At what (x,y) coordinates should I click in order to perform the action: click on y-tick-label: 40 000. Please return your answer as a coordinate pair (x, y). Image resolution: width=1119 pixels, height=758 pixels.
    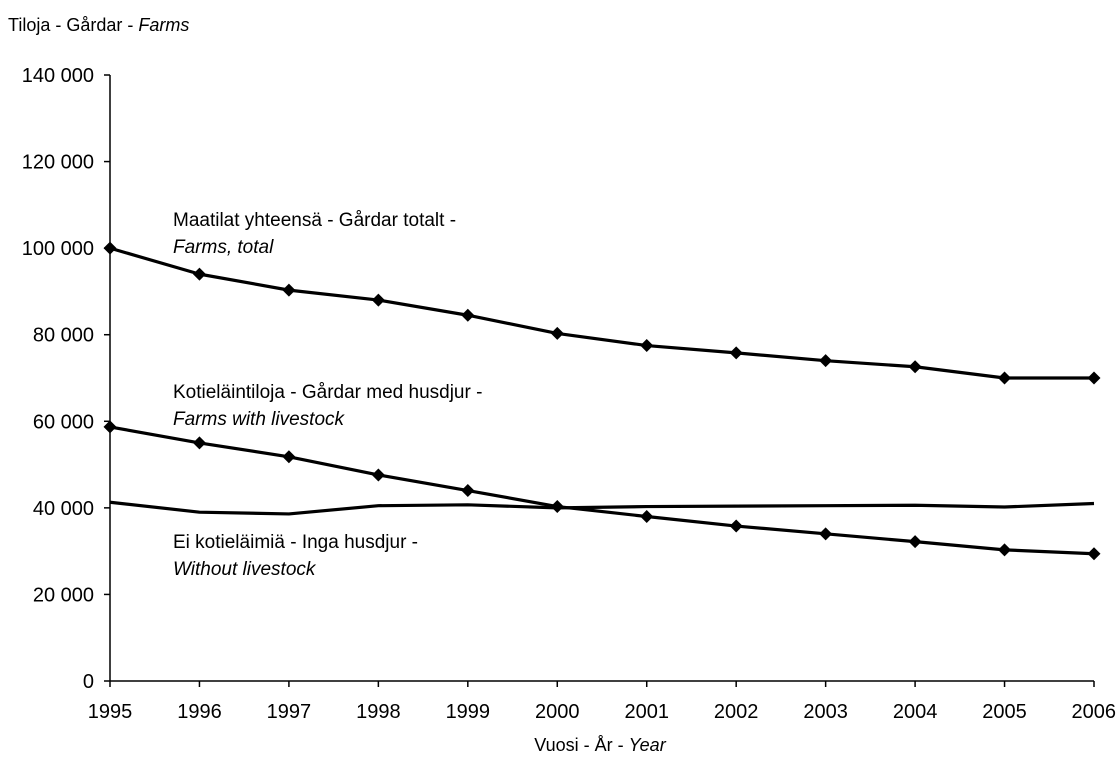
    Looking at the image, I should click on (63, 509).